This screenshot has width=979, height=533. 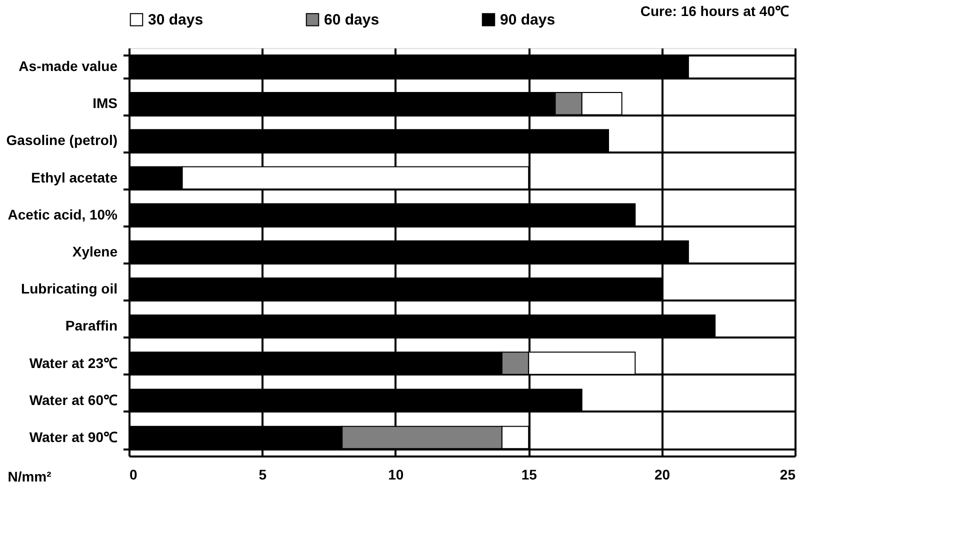 I want to click on x-tick-label: 20, so click(x=662, y=474).